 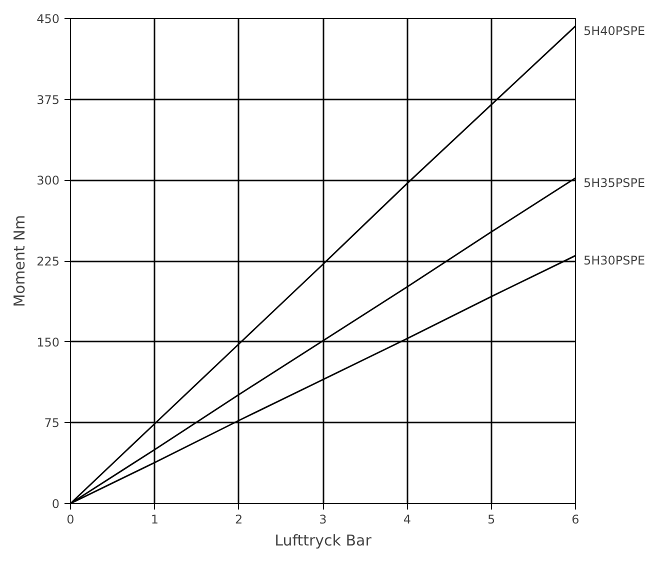 What do you see at coordinates (48, 342) in the screenshot?
I see `y-tick-label: 150` at bounding box center [48, 342].